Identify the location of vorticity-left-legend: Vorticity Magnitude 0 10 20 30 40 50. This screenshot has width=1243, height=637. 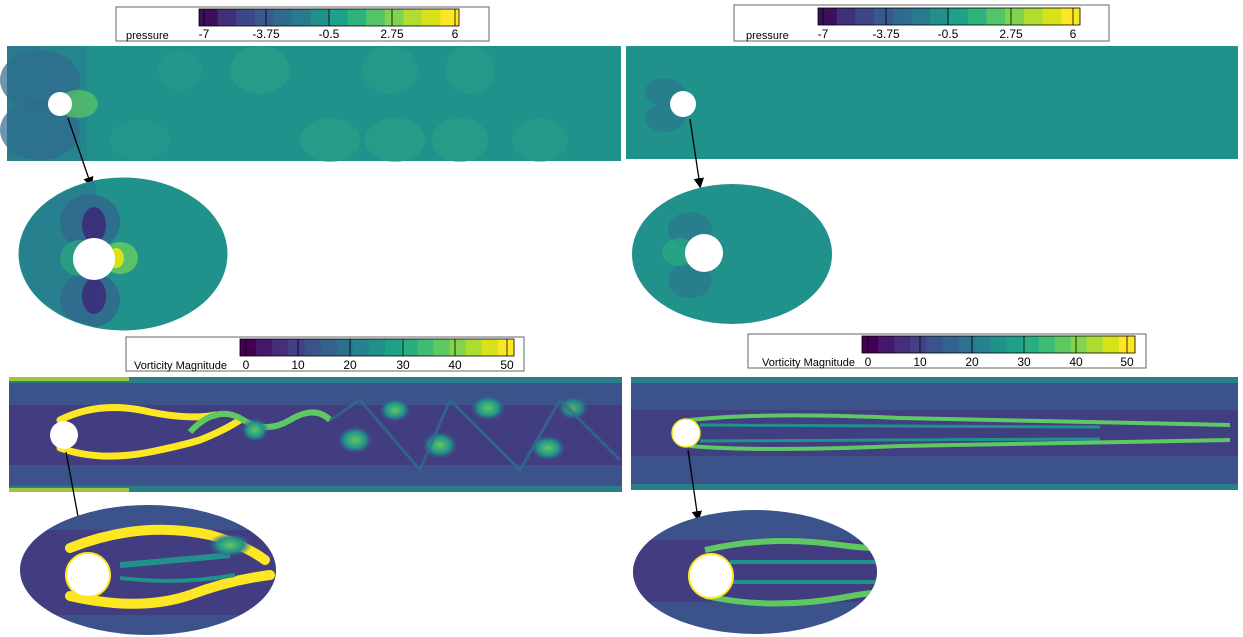
(325, 354).